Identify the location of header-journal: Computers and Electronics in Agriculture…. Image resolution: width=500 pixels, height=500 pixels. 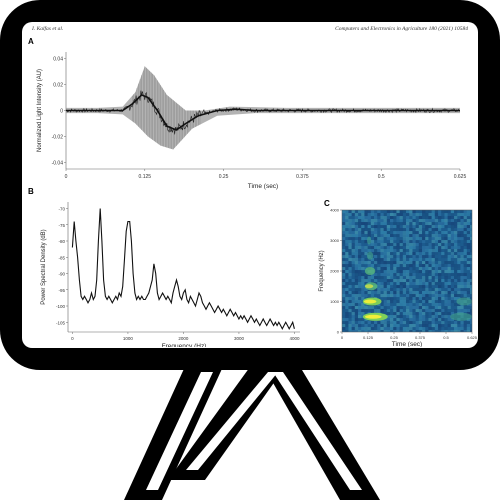
(401, 29).